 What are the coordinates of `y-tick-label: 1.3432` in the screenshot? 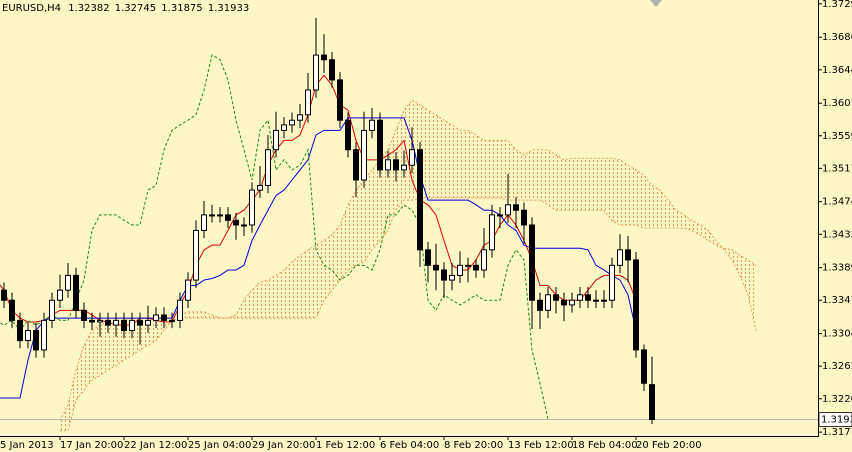 It's located at (837, 234).